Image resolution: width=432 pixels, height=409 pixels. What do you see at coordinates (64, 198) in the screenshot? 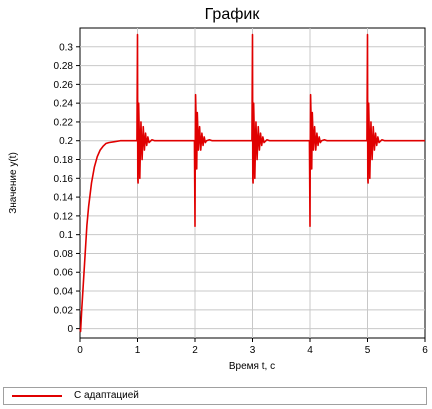
I see `y-tick-label: 0.14` at bounding box center [64, 198].